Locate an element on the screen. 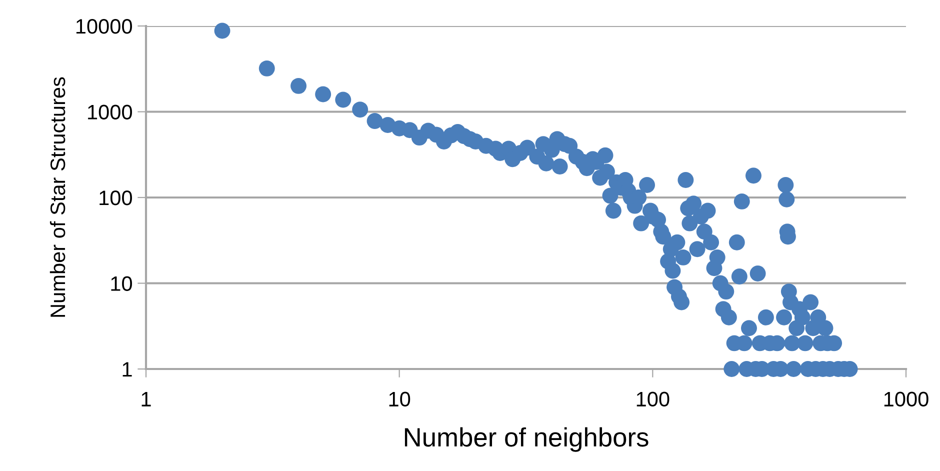 The height and width of the screenshot is (471, 940). x-tick-label: 1000 is located at coordinates (906, 399).